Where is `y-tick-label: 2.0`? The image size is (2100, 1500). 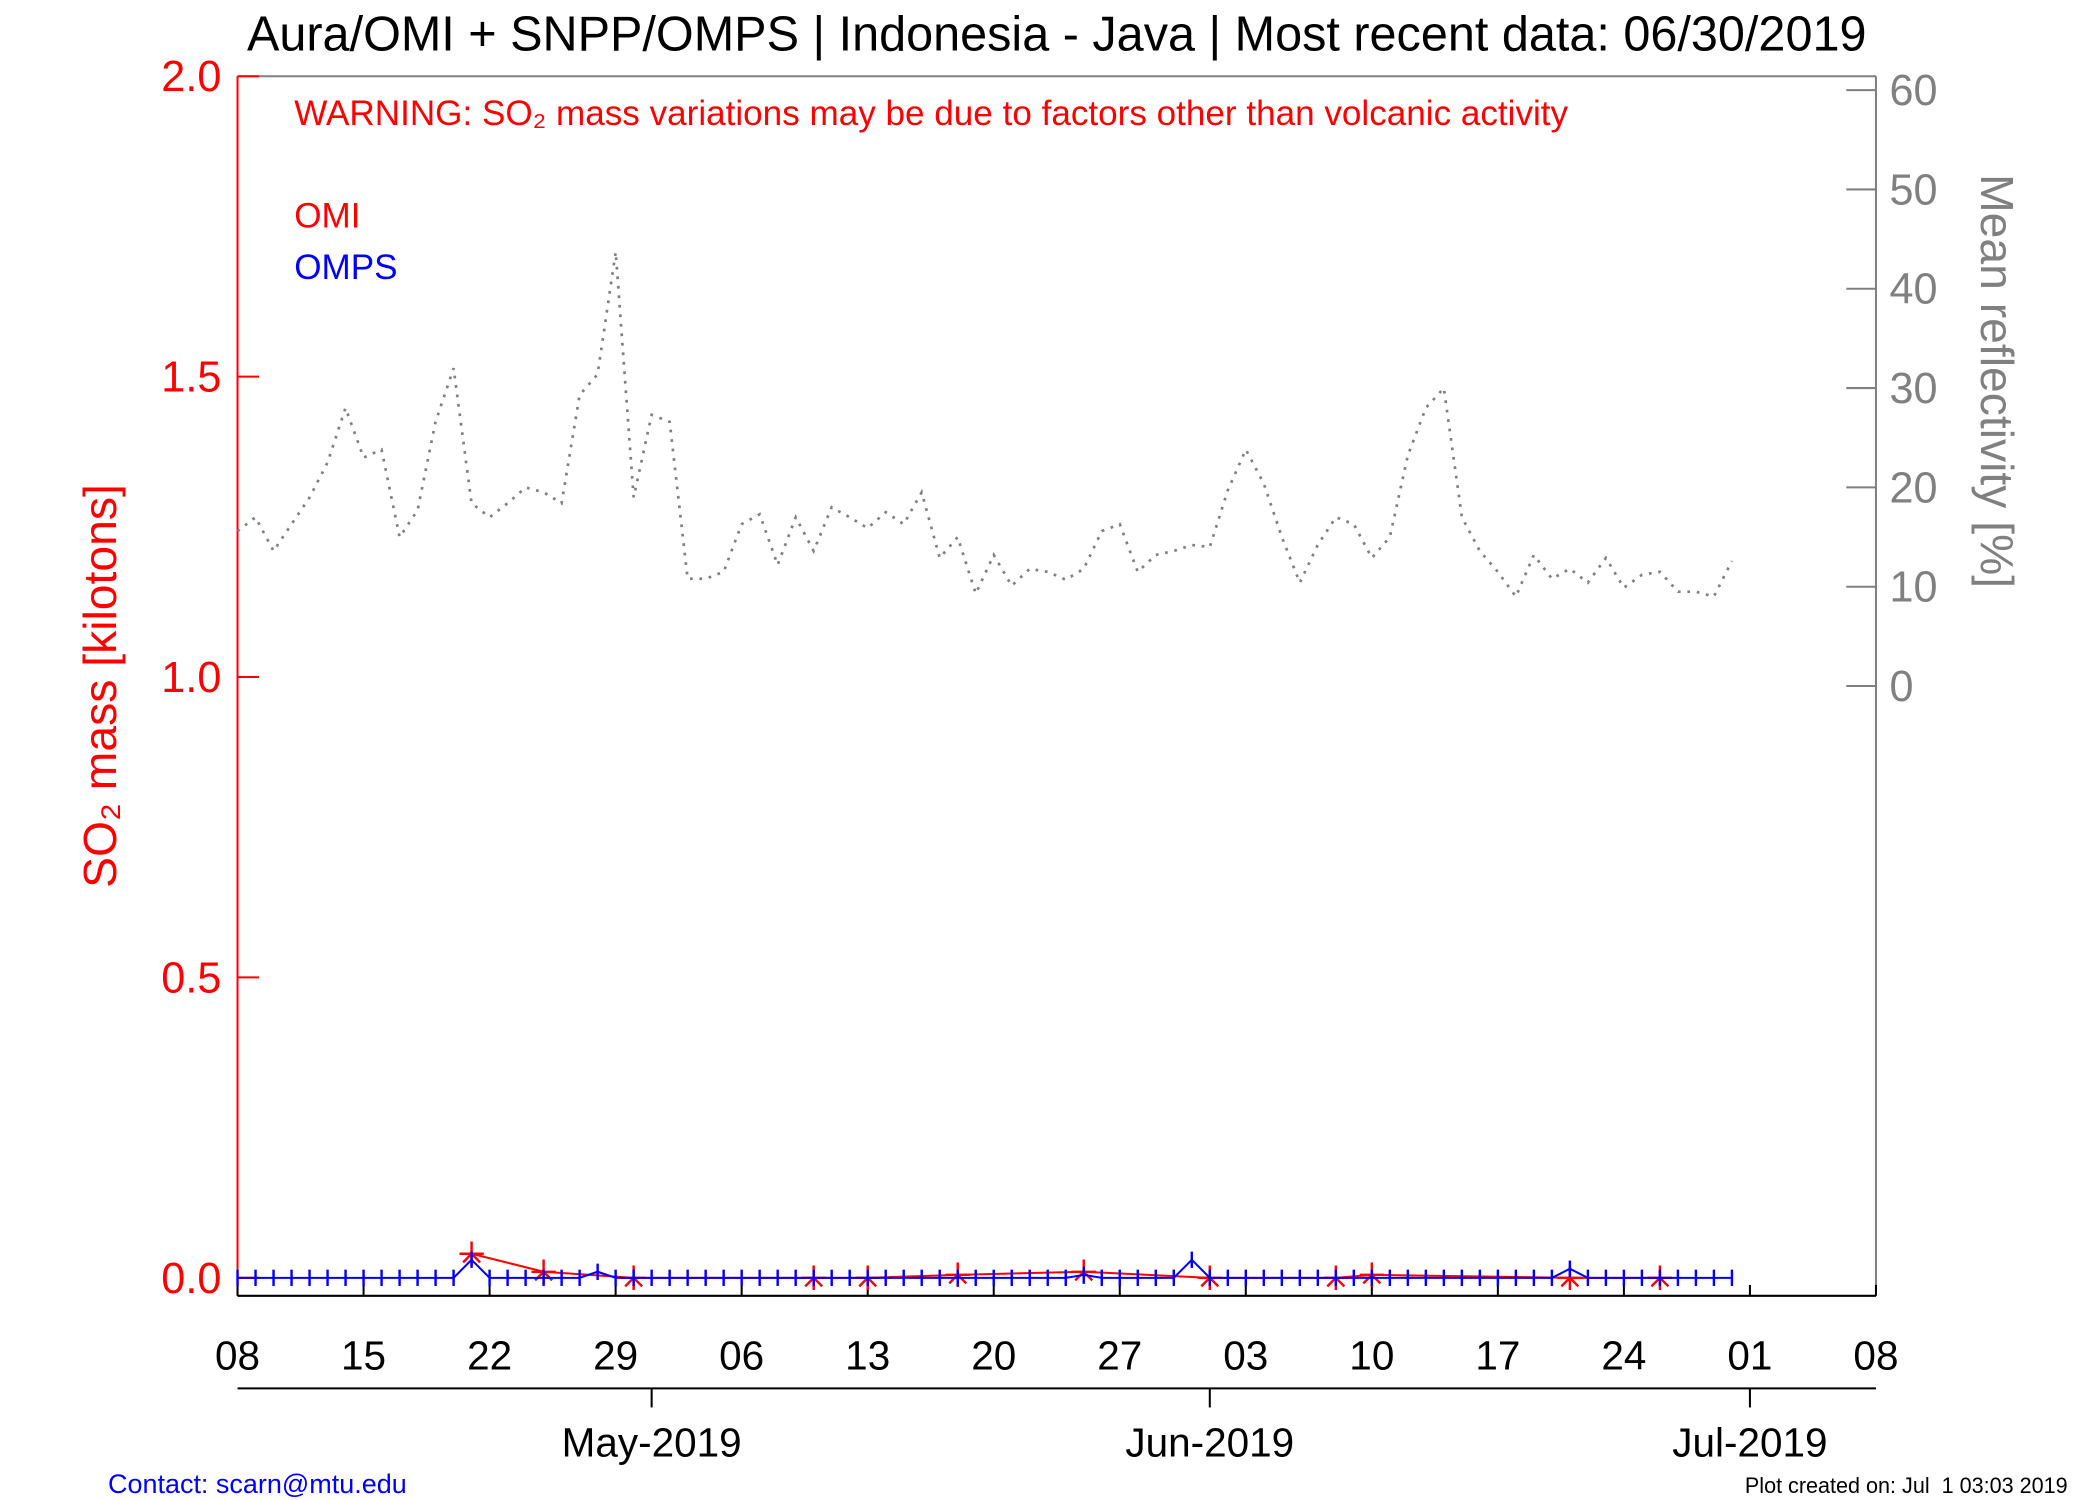 y-tick-label: 2.0 is located at coordinates (191, 77).